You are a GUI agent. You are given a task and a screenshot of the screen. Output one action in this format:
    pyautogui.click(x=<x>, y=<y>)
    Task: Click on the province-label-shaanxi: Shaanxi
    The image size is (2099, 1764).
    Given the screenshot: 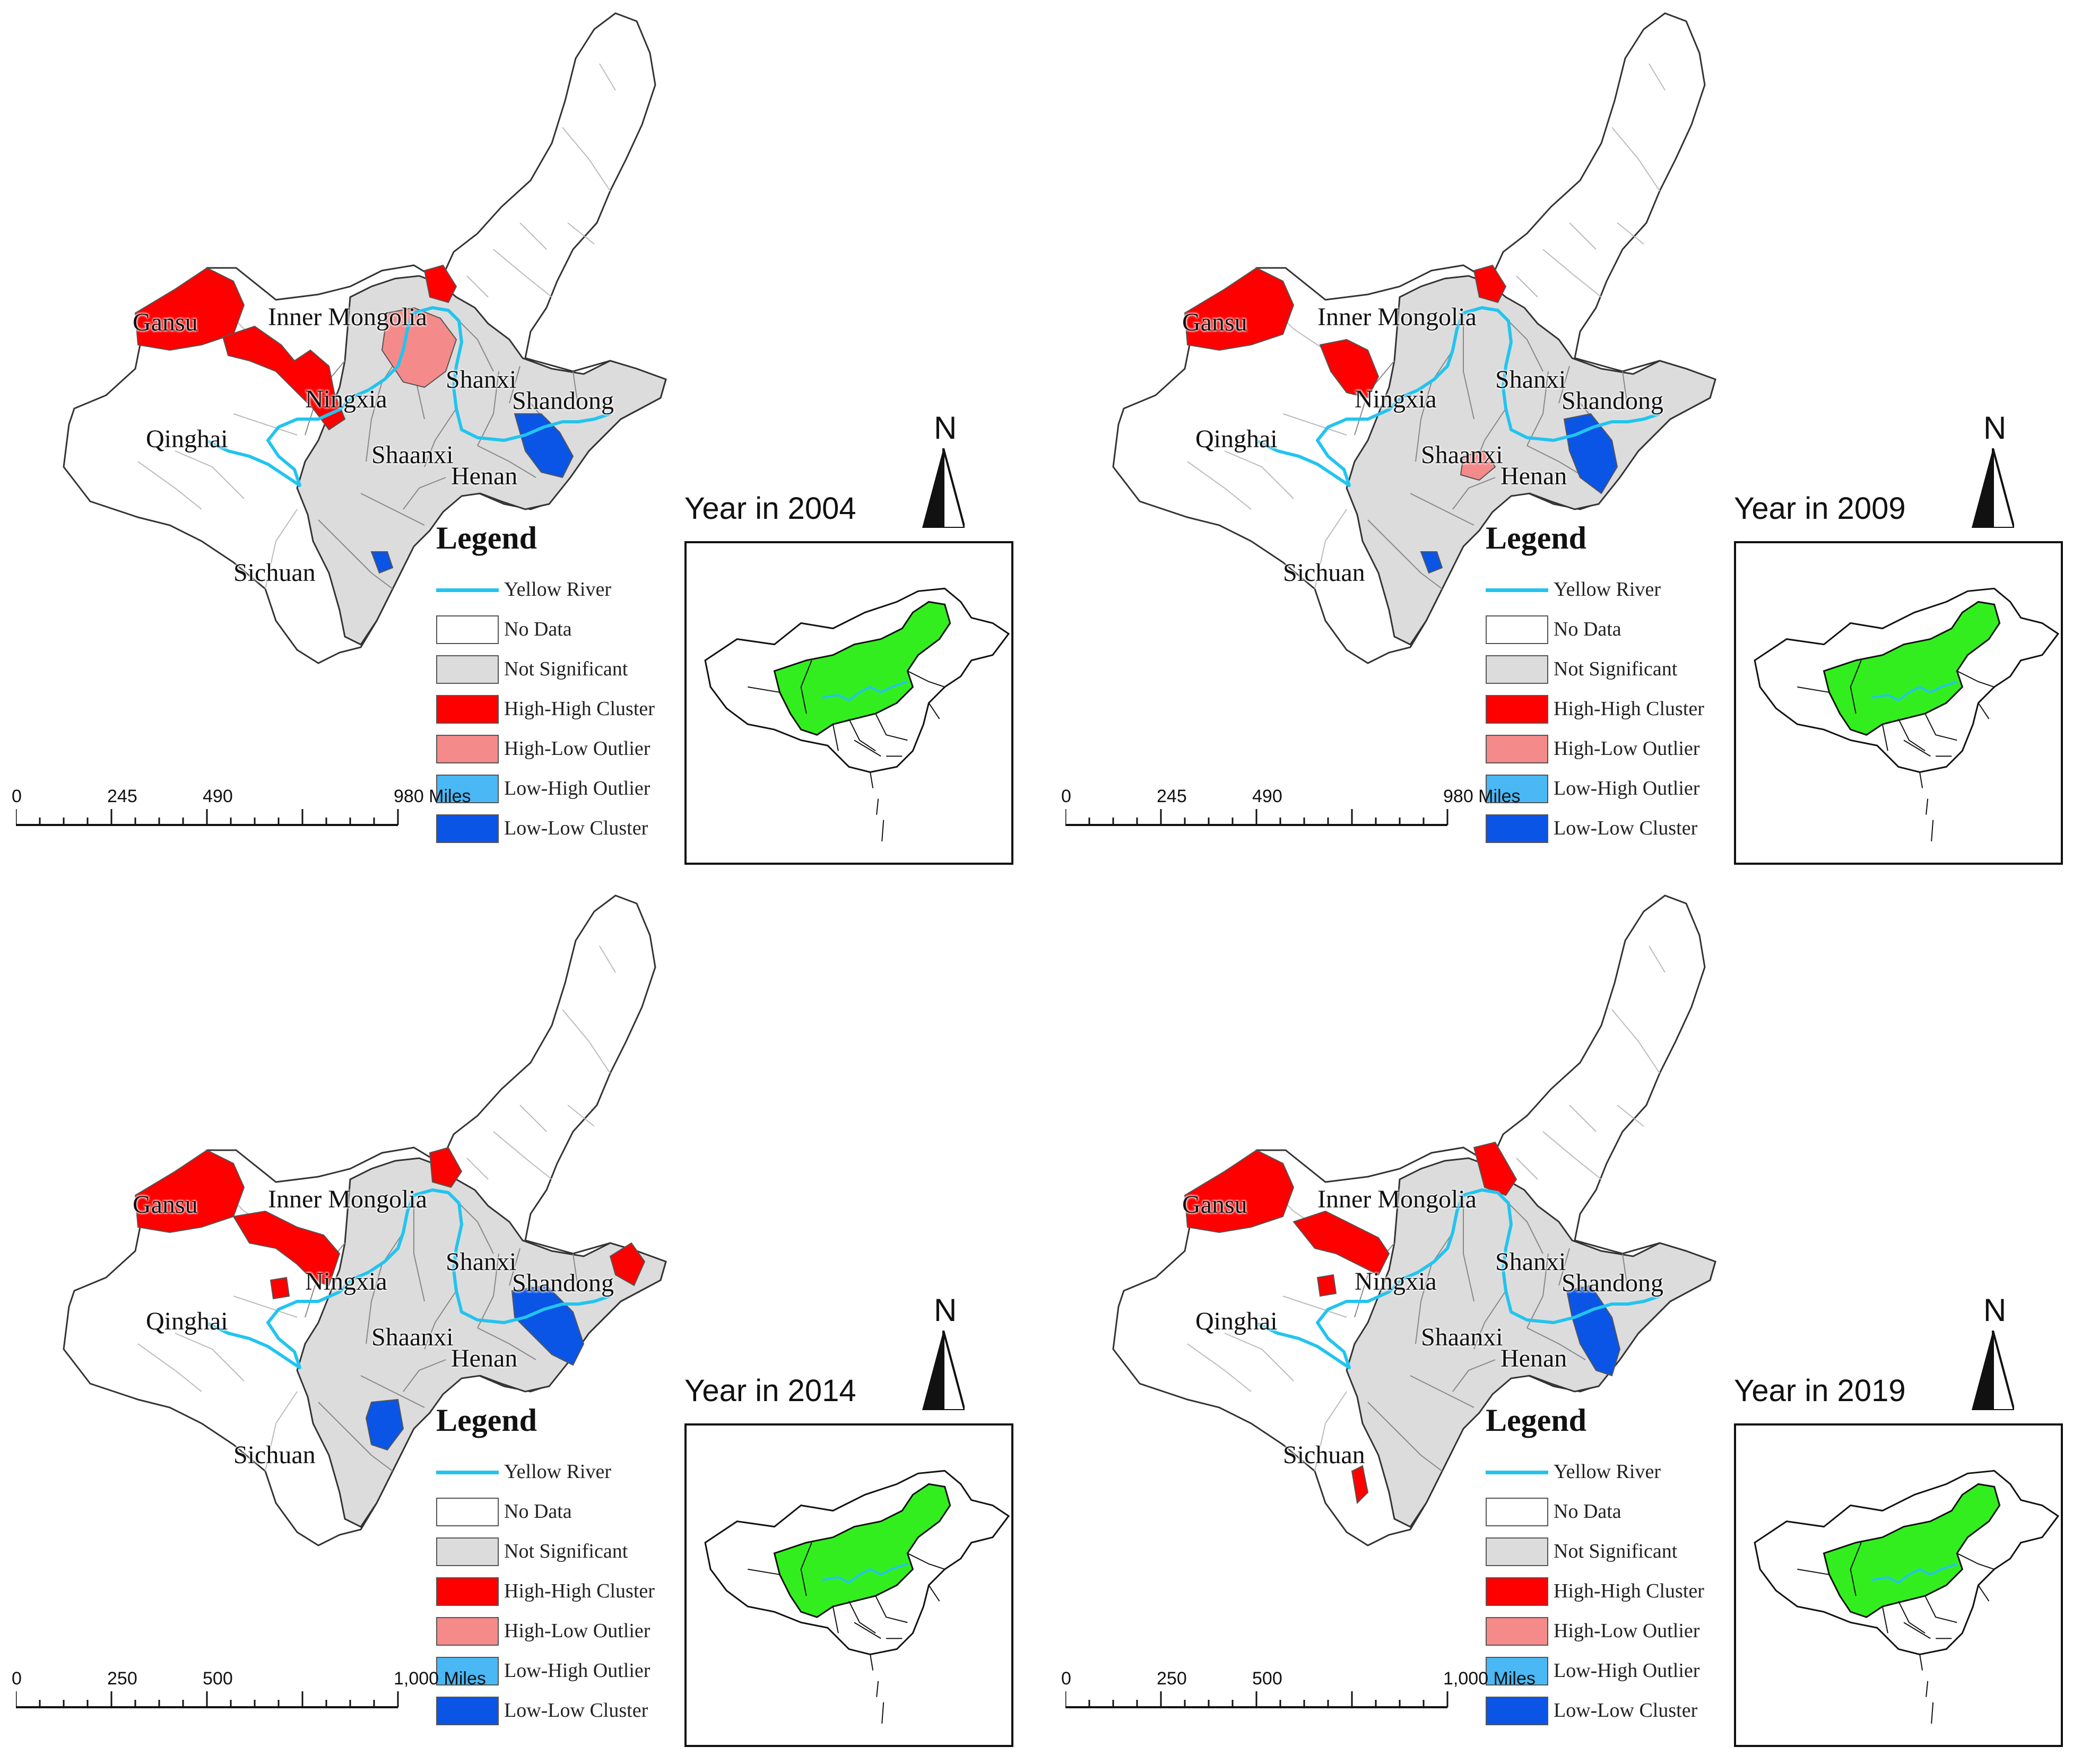 What is the action you would take?
    pyautogui.click(x=1462, y=455)
    